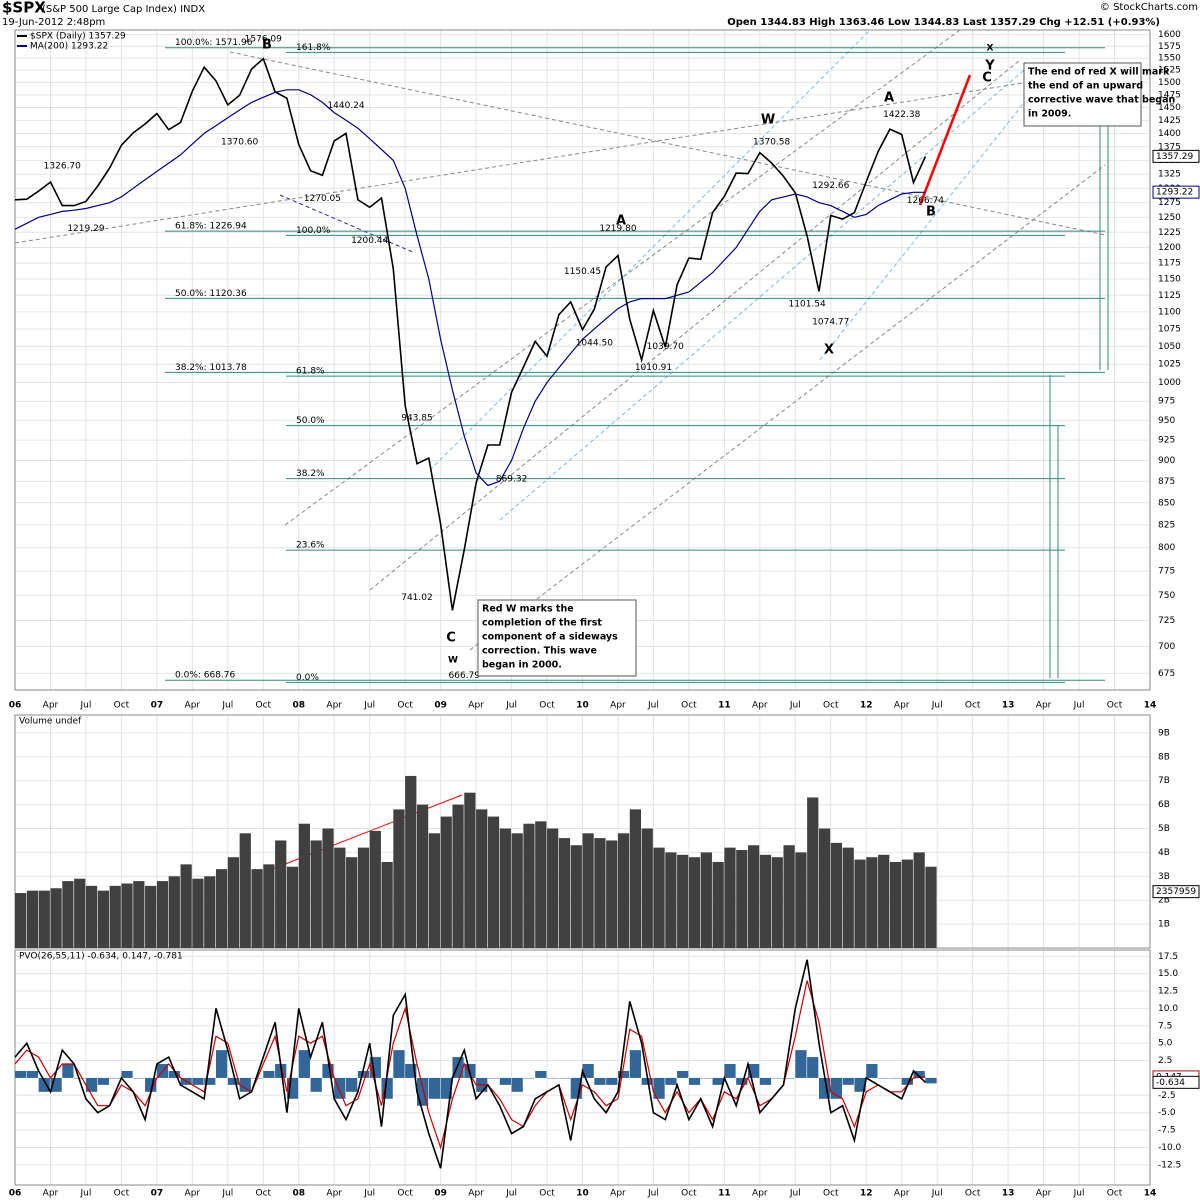 Image resolution: width=1200 pixels, height=1200 pixels. I want to click on y-tick-label: 5B, so click(1164, 829).